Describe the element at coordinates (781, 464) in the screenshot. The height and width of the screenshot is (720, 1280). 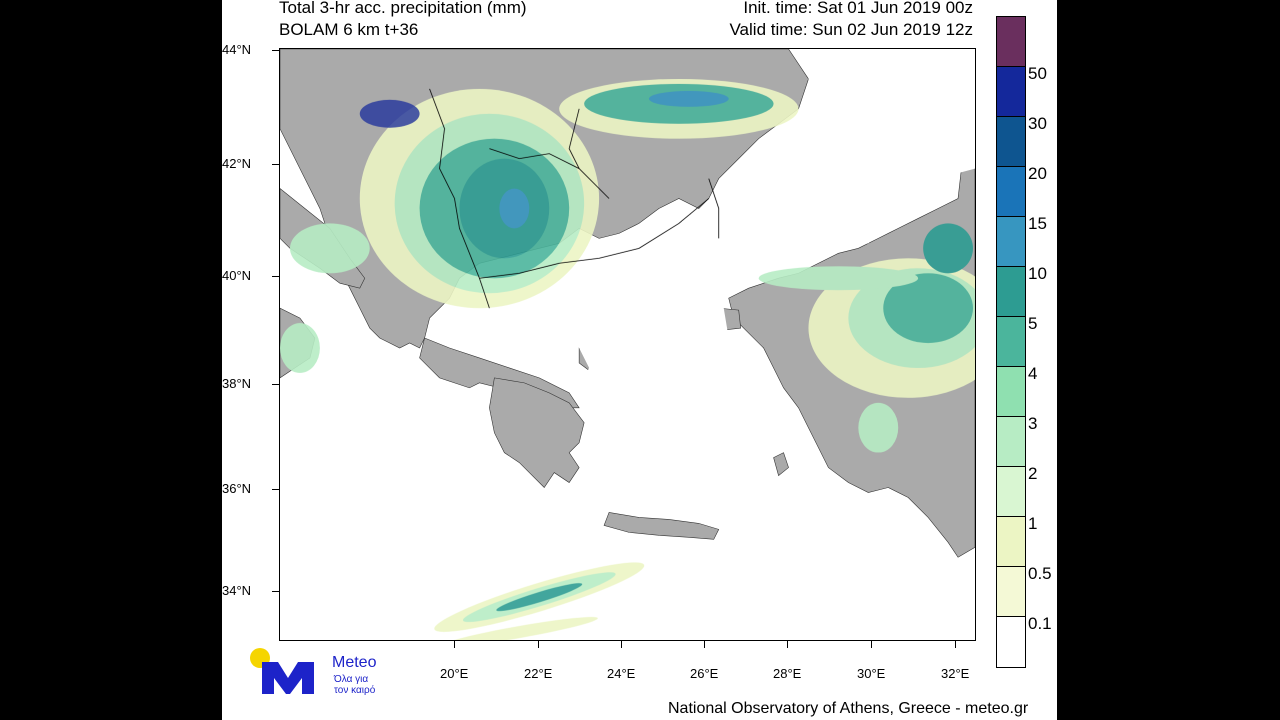
I see `land-rhodes` at that location.